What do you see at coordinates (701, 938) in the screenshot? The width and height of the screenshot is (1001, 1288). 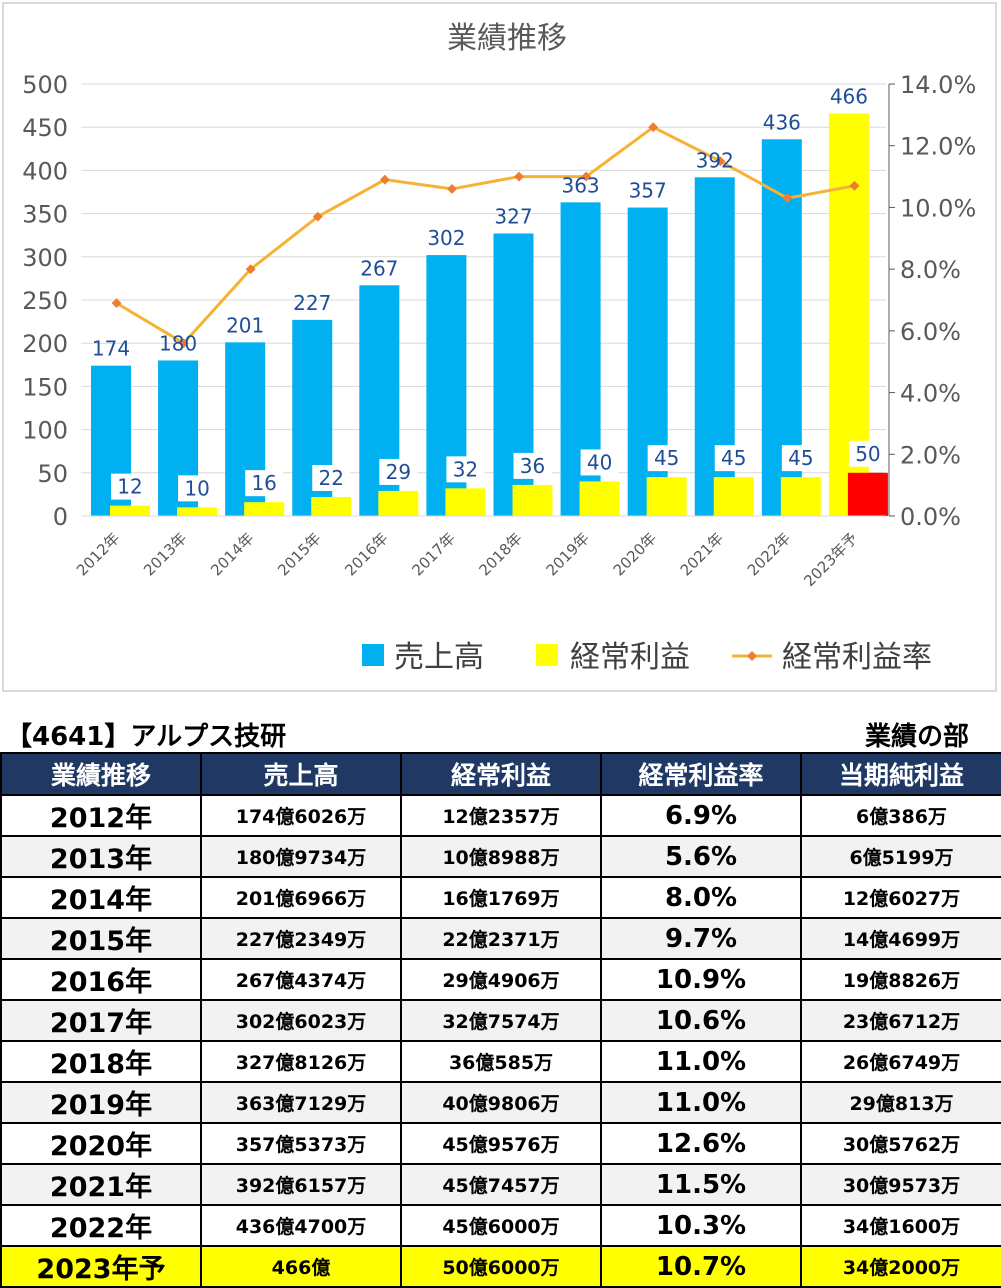 I see `cell-rate: 9.7%` at bounding box center [701, 938].